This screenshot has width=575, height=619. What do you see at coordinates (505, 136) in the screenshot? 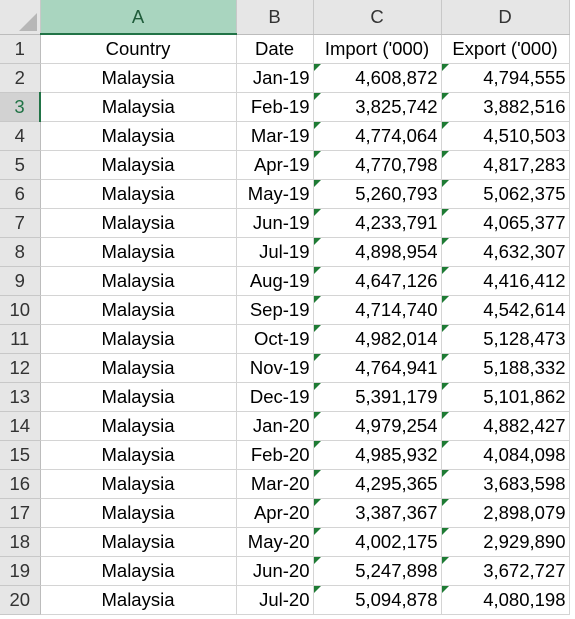
I see `cell-export: 4,510,503` at bounding box center [505, 136].